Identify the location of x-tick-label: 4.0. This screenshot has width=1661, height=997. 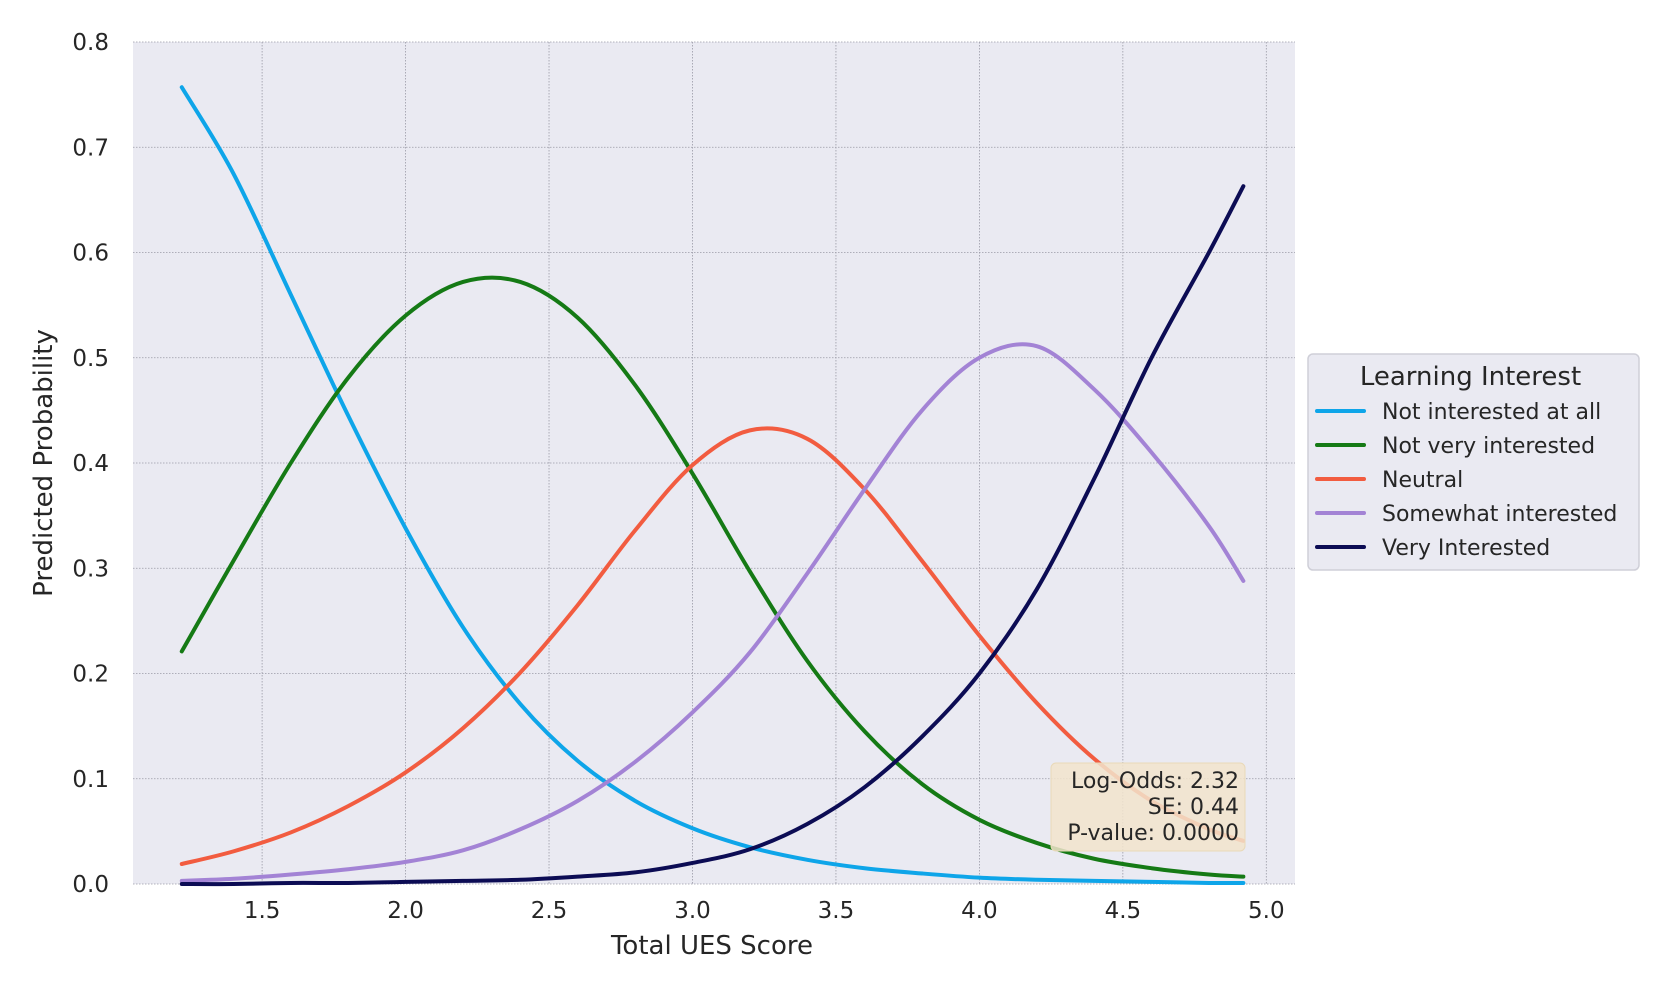
(979, 911).